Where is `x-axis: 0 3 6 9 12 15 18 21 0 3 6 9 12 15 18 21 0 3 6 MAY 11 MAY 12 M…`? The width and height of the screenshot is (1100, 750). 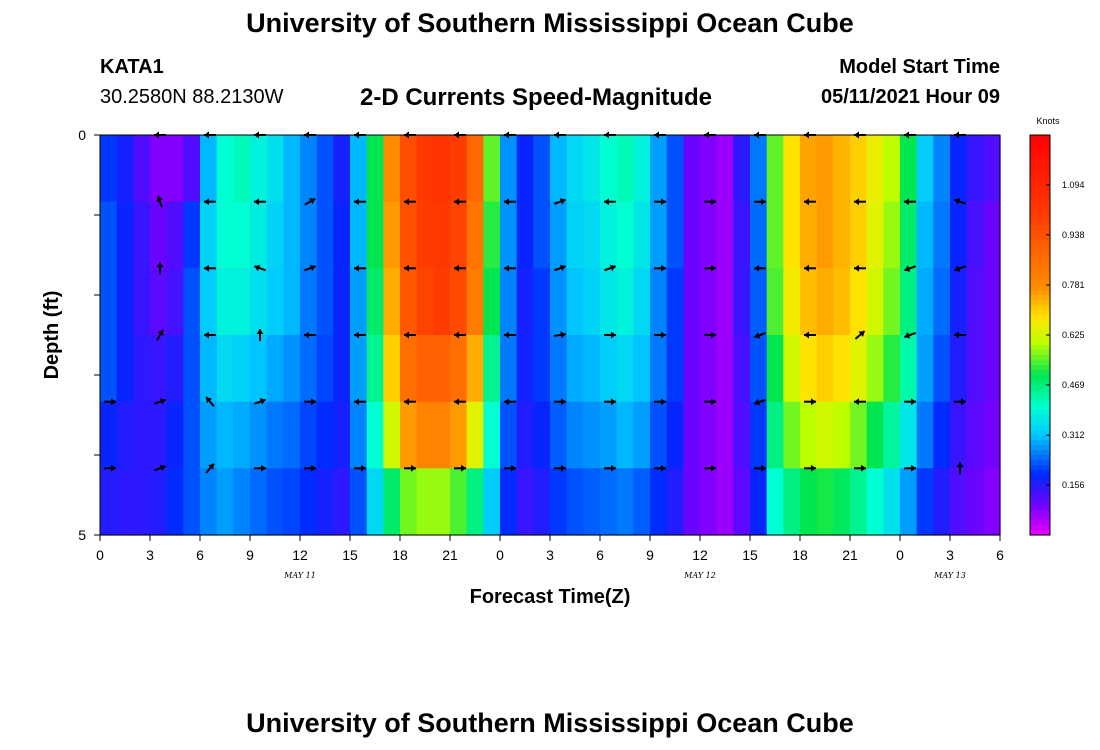 x-axis: 0 3 6 9 12 15 18 21 0 3 6 9 12 15 18 21 0 3 6 MAY 11 MAY 12 M… is located at coordinates (550, 557).